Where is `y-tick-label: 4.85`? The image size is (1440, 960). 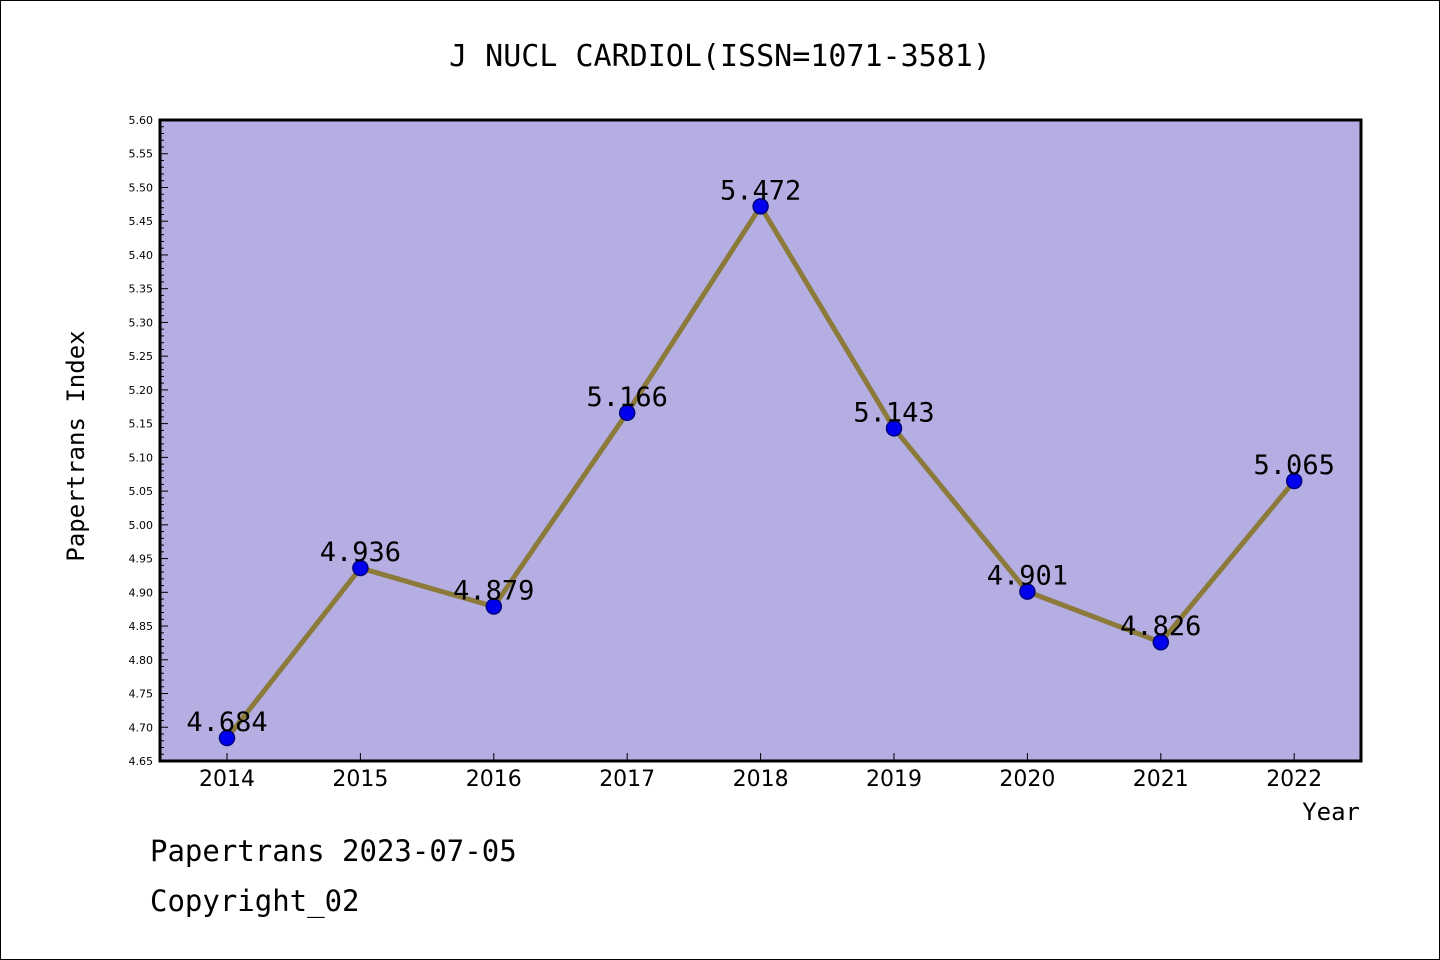 y-tick-label: 4.85 is located at coordinates (141, 626).